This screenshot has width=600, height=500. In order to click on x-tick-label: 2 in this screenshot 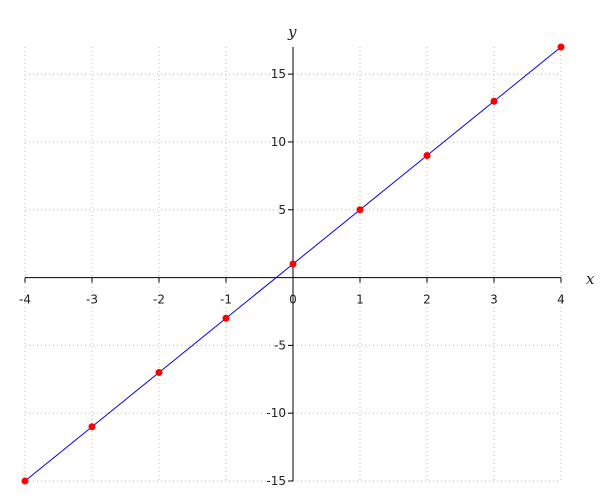, I will do `click(427, 300)`.